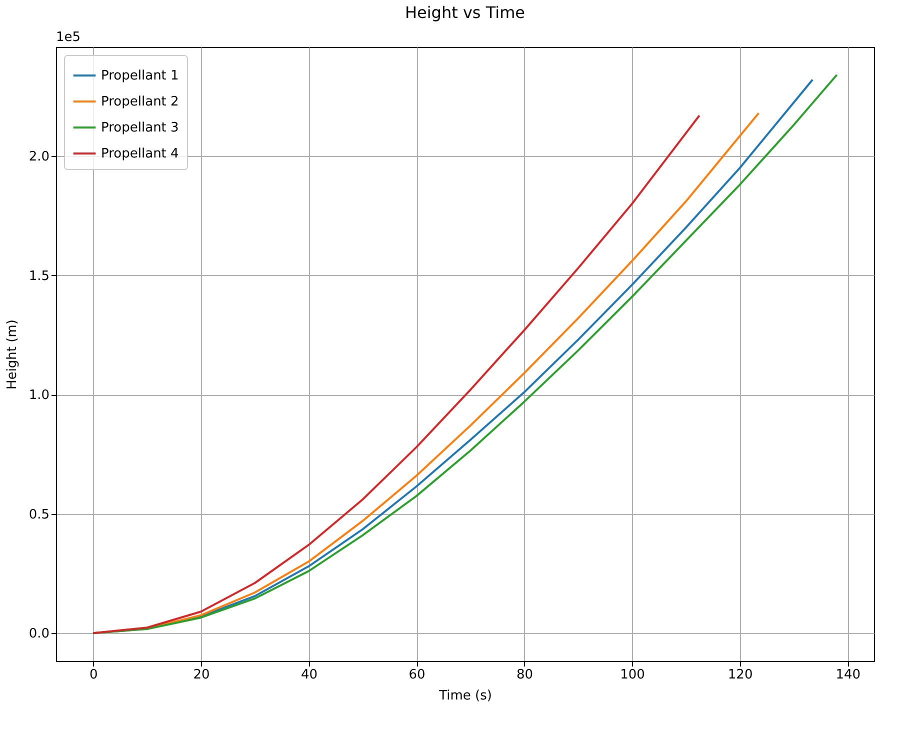 Image resolution: width=920 pixels, height=734 pixels. What do you see at coordinates (201, 675) in the screenshot?
I see `x-tick-label: 20` at bounding box center [201, 675].